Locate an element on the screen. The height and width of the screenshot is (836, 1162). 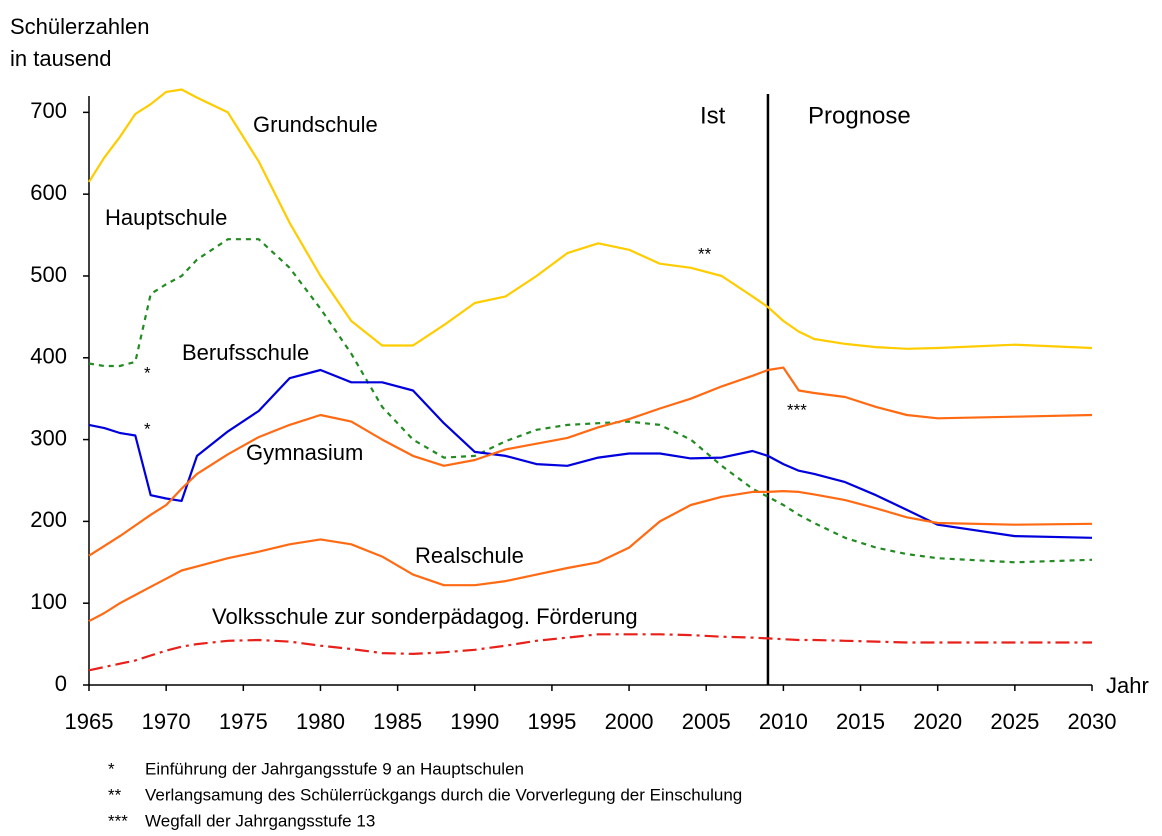
x-tick-label: 2030 is located at coordinates (1092, 721).